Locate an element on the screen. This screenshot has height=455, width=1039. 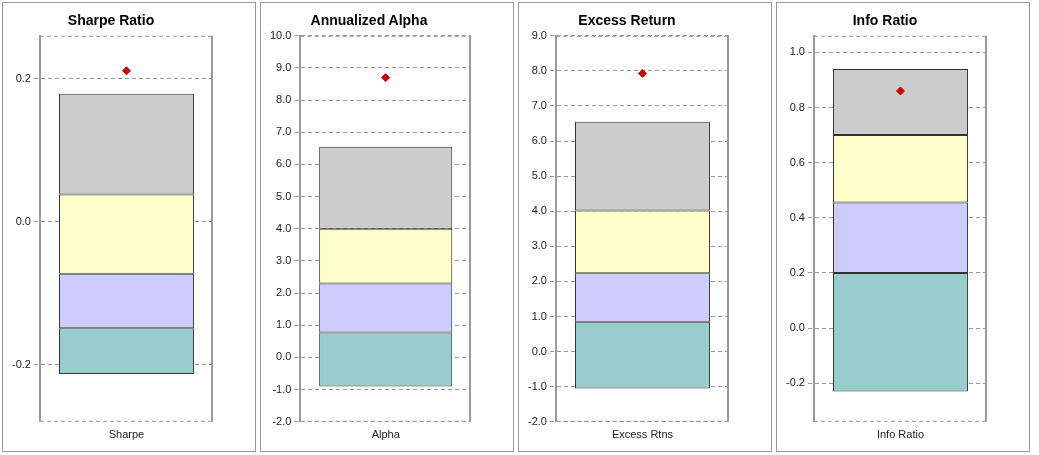
chart-title: Annualized Alpha is located at coordinates (369, 20).